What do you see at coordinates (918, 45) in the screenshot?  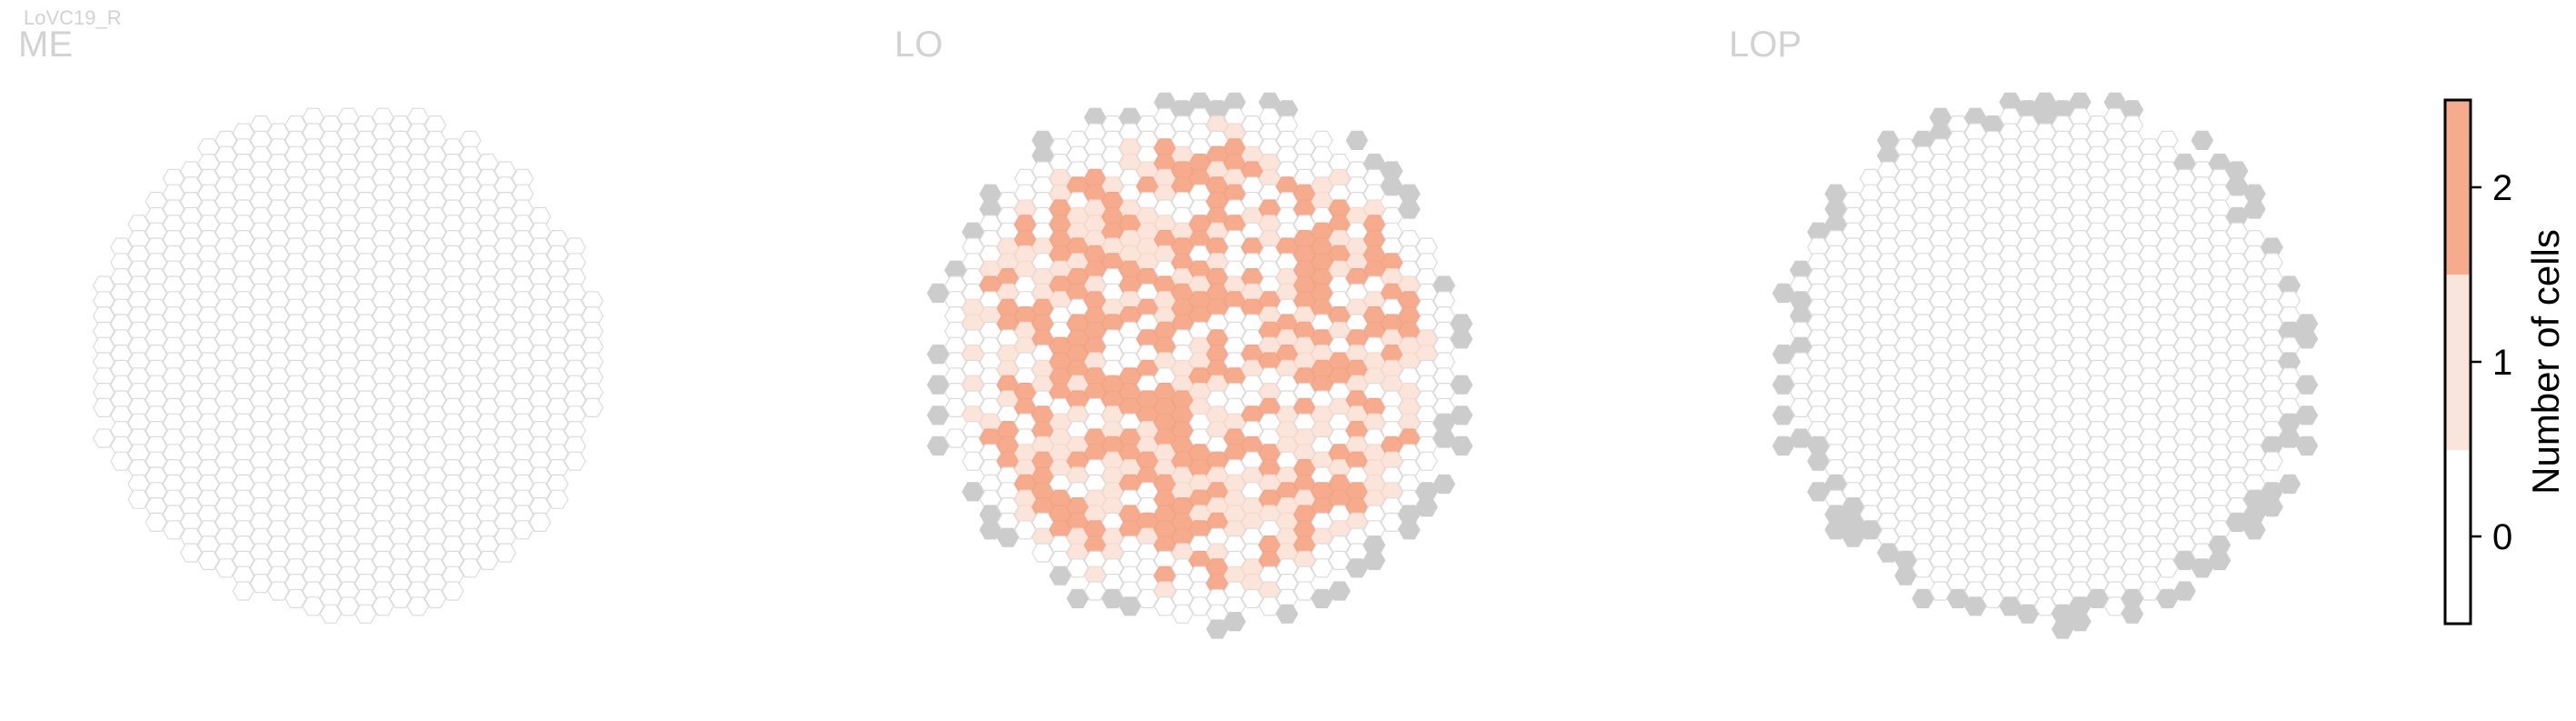 I see `panel-lo-label: LO` at bounding box center [918, 45].